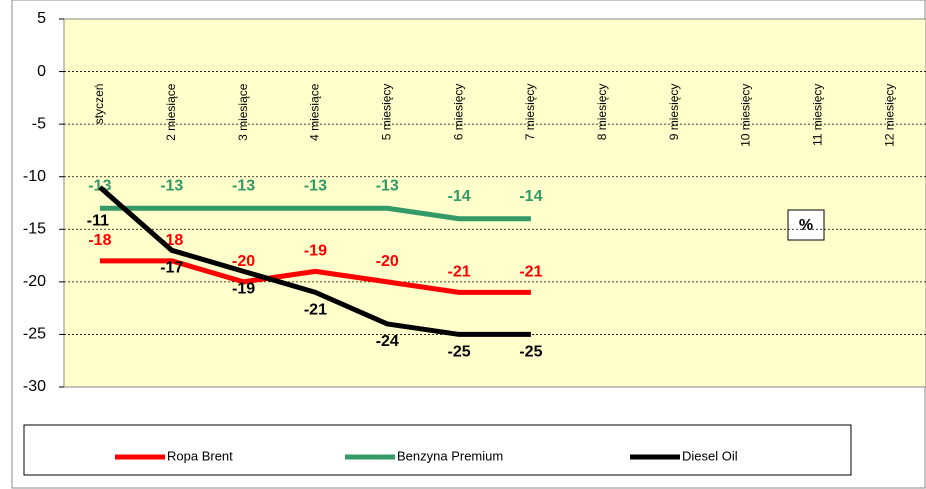 Image resolution: width=926 pixels, height=489 pixels. Describe the element at coordinates (41, 18) in the screenshot. I see `y-tick-label: 5` at that location.